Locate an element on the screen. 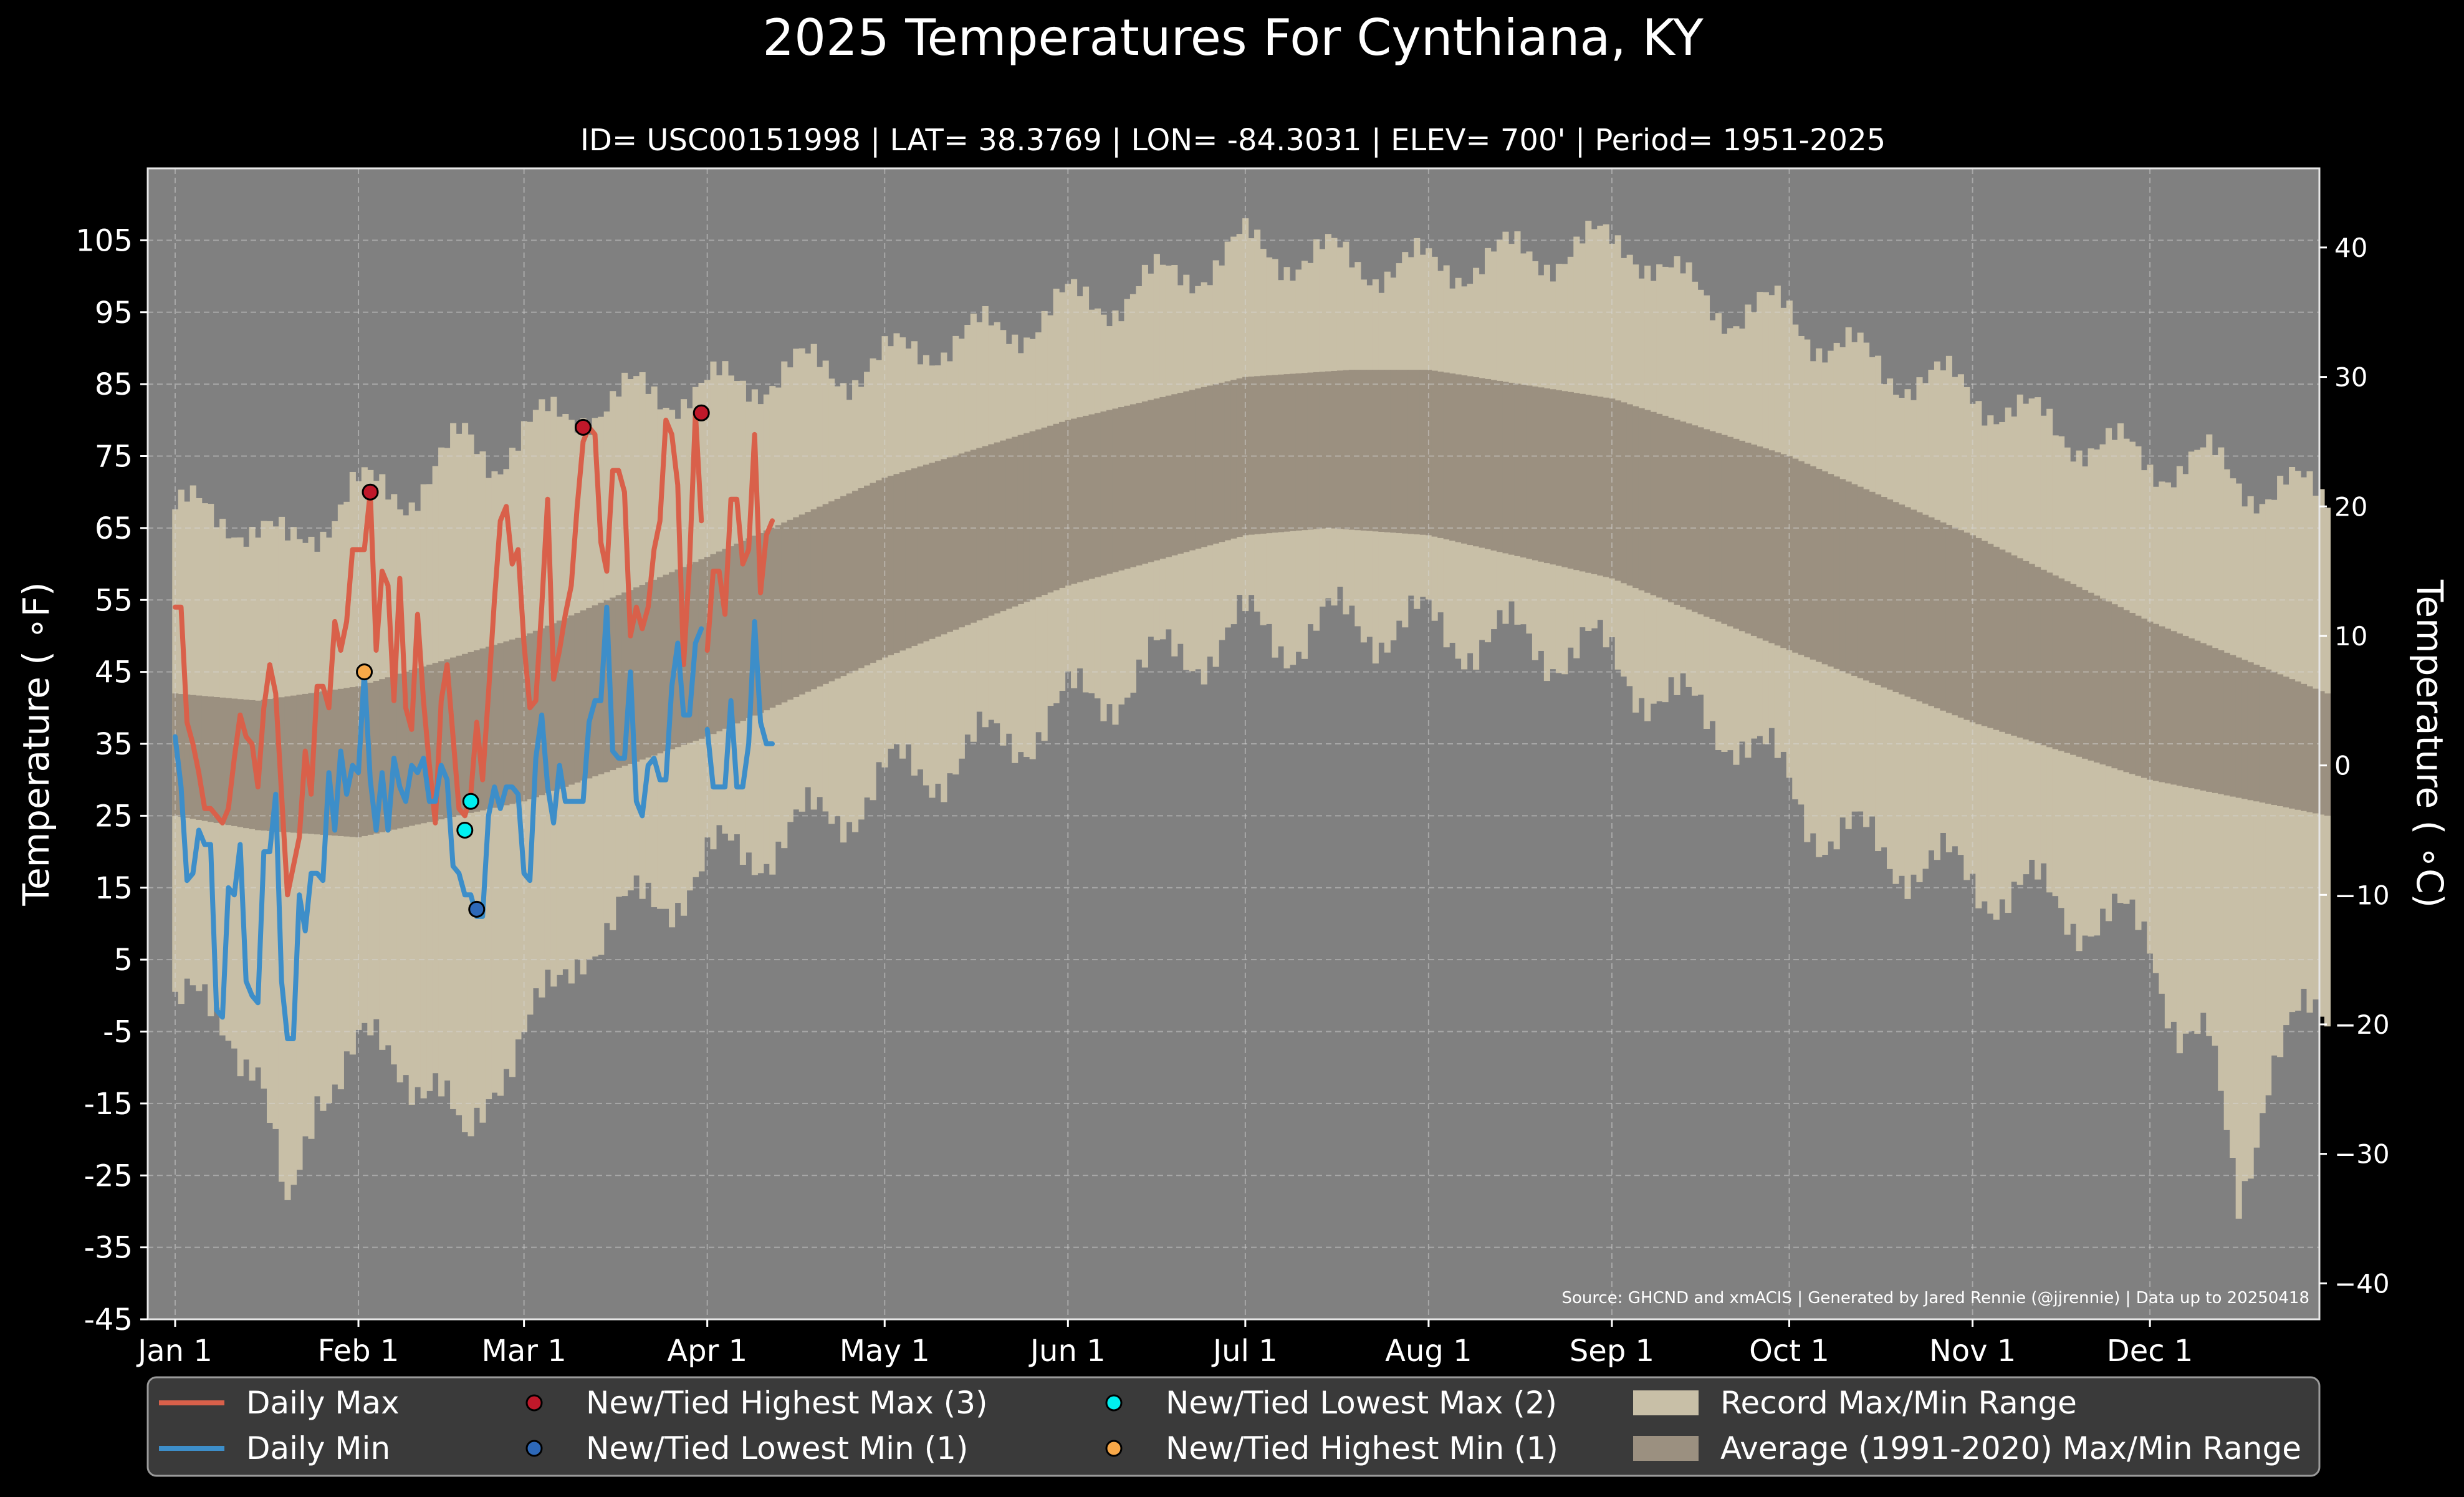  y-tick-label-left: 45 is located at coordinates (114, 672).